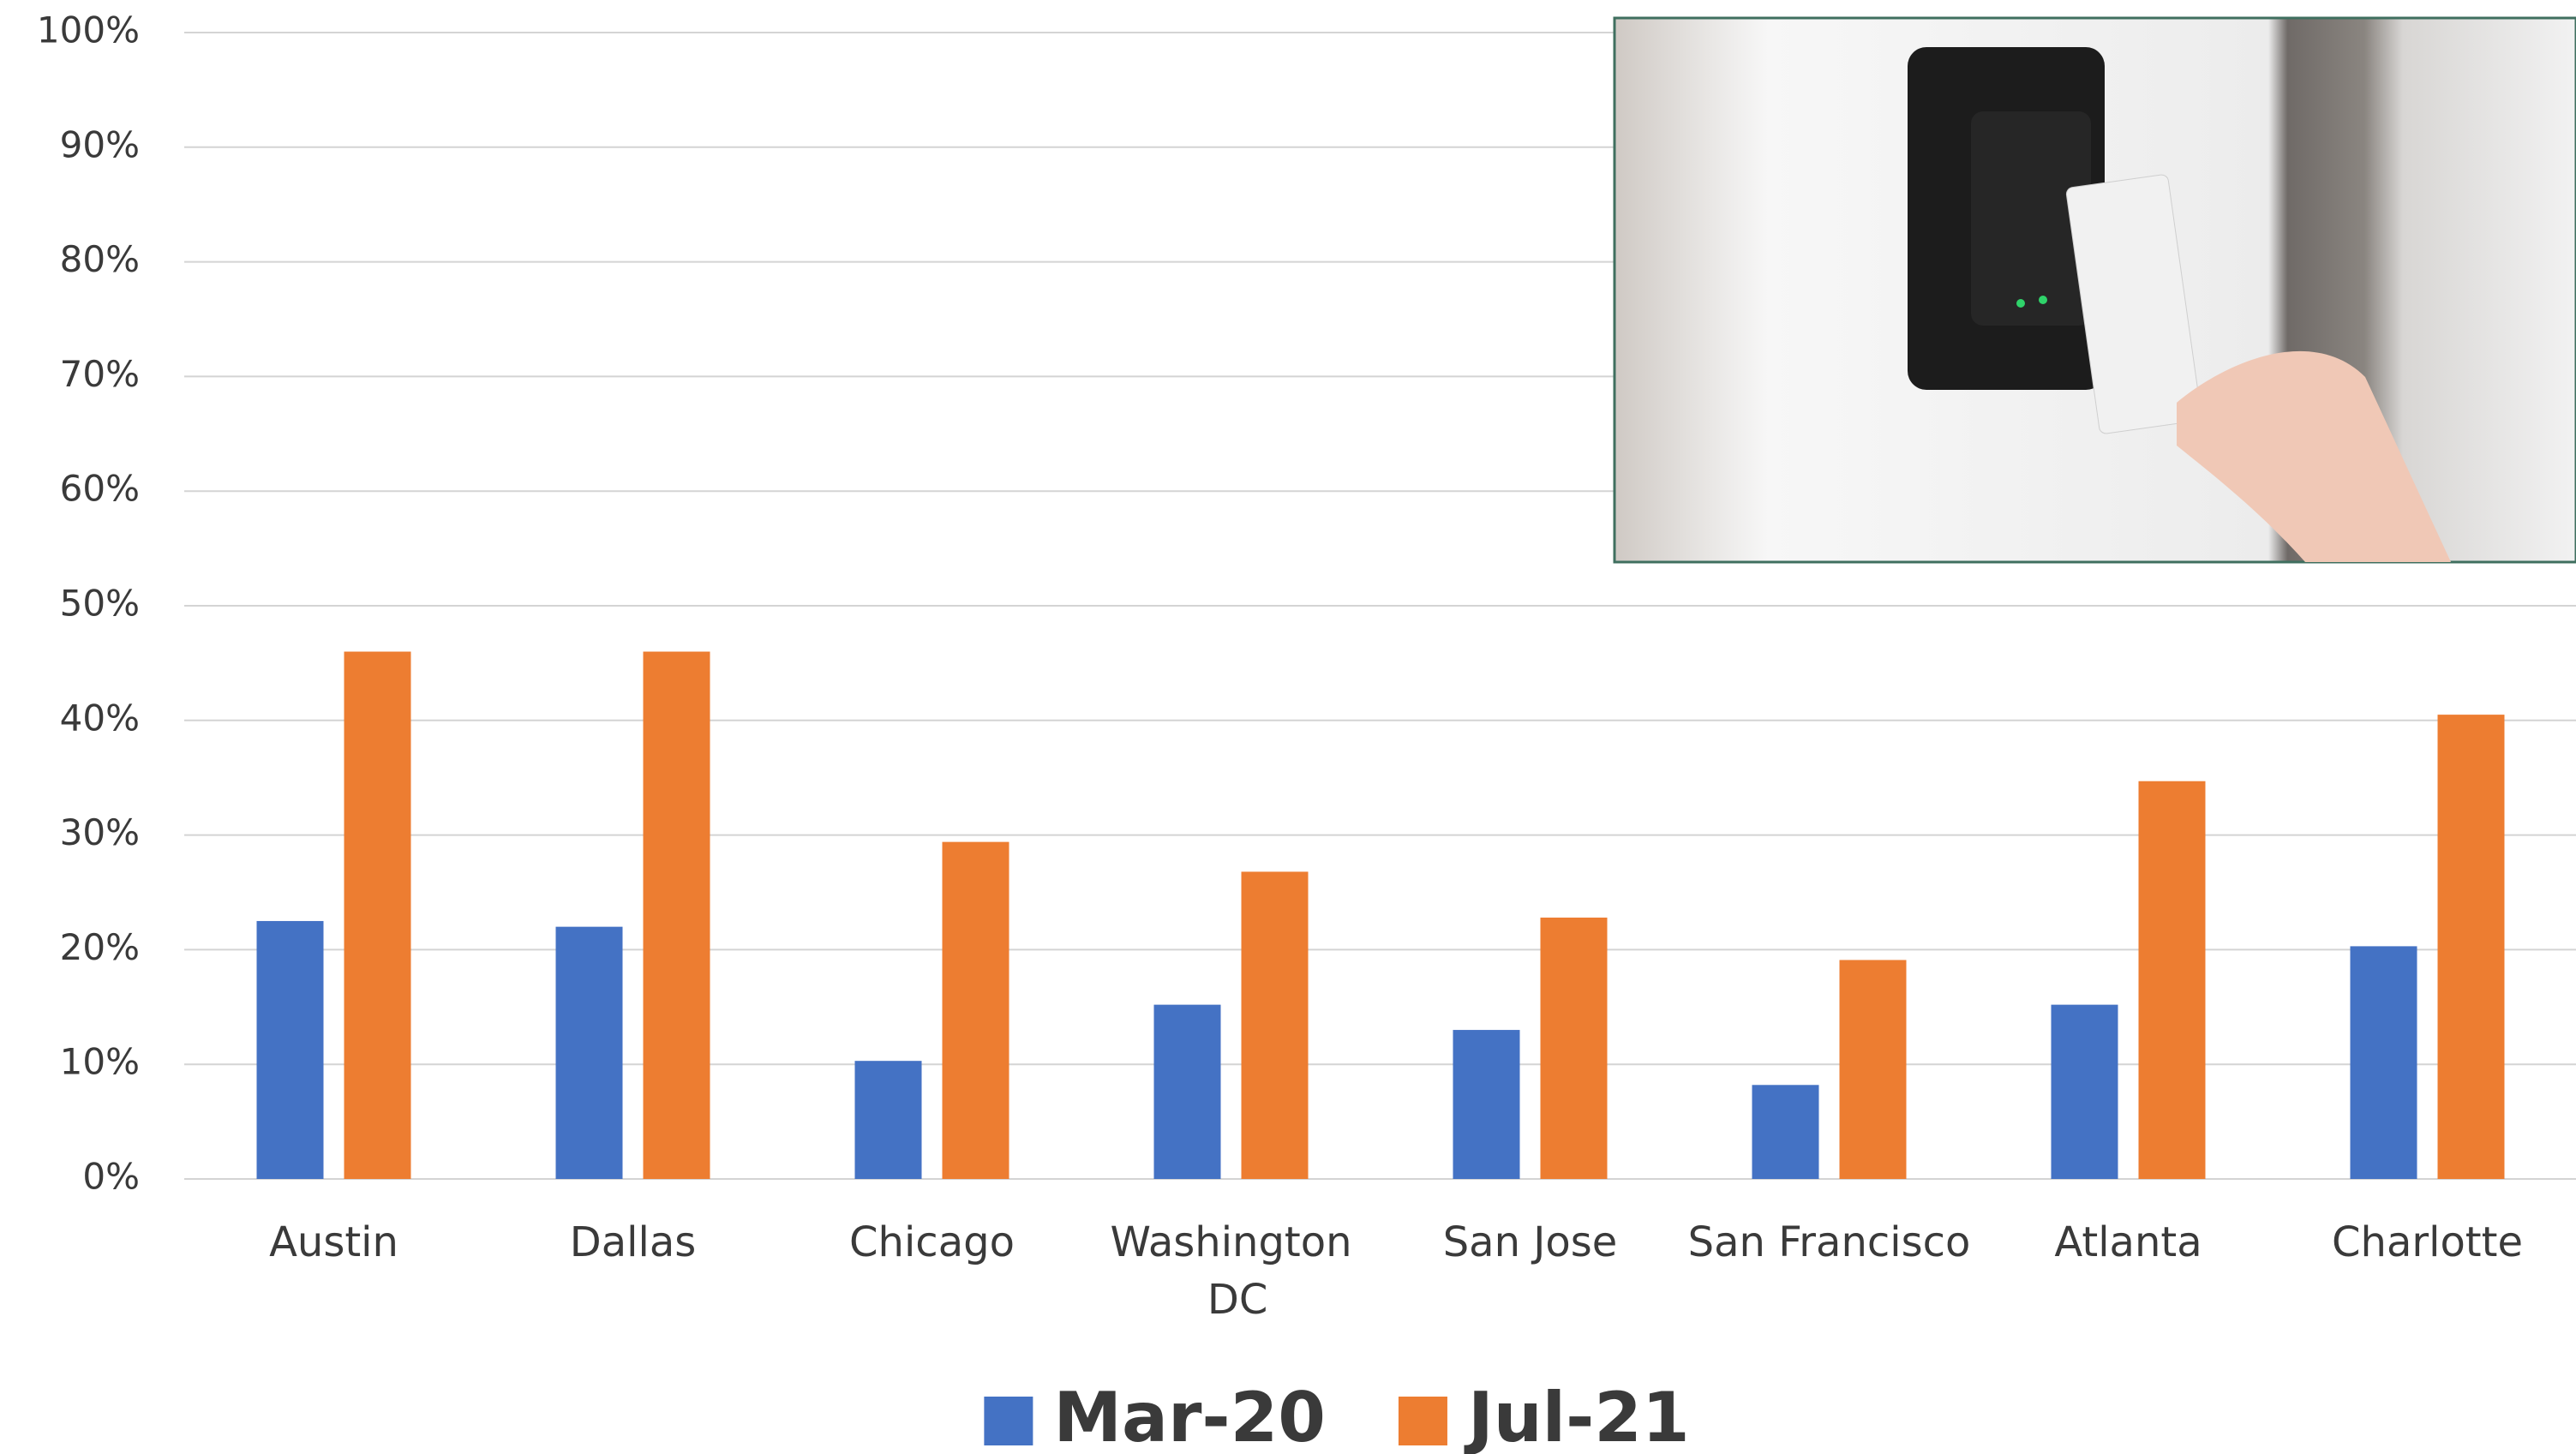  I want to click on reader-panel, so click(2031, 218).